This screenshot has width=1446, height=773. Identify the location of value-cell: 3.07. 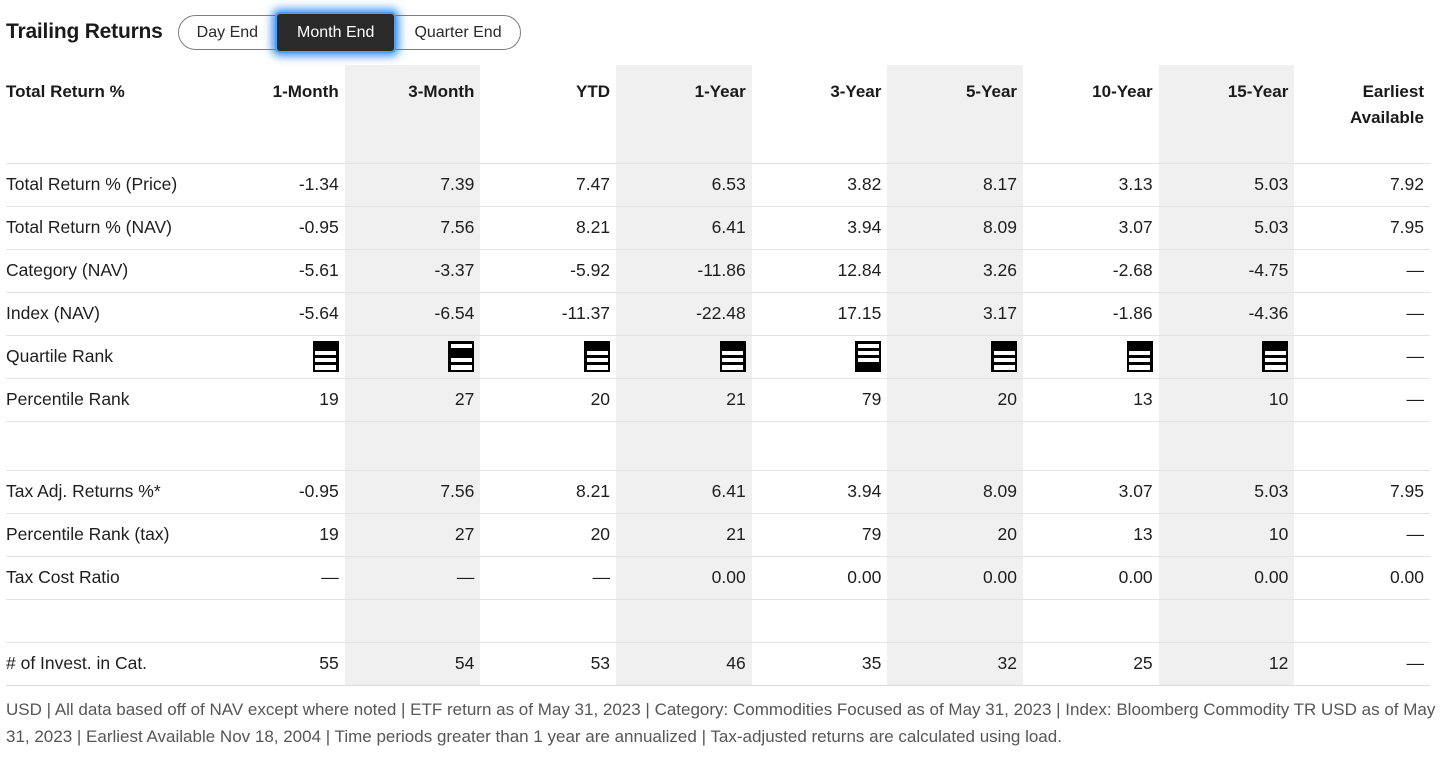
(1091, 227).